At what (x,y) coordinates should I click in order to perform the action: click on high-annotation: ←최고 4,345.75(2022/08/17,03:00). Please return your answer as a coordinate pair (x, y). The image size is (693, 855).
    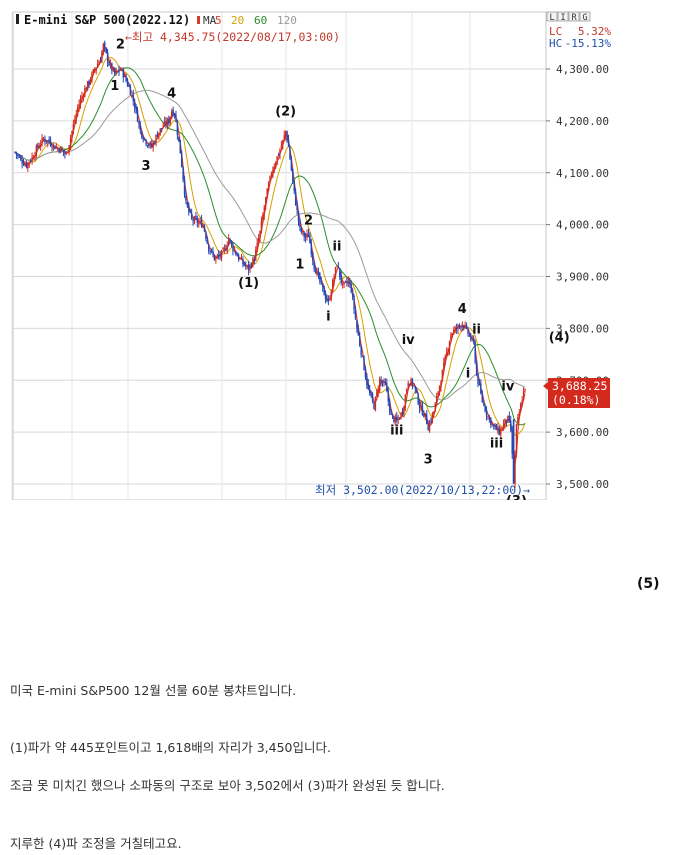
    Looking at the image, I should click on (232, 37).